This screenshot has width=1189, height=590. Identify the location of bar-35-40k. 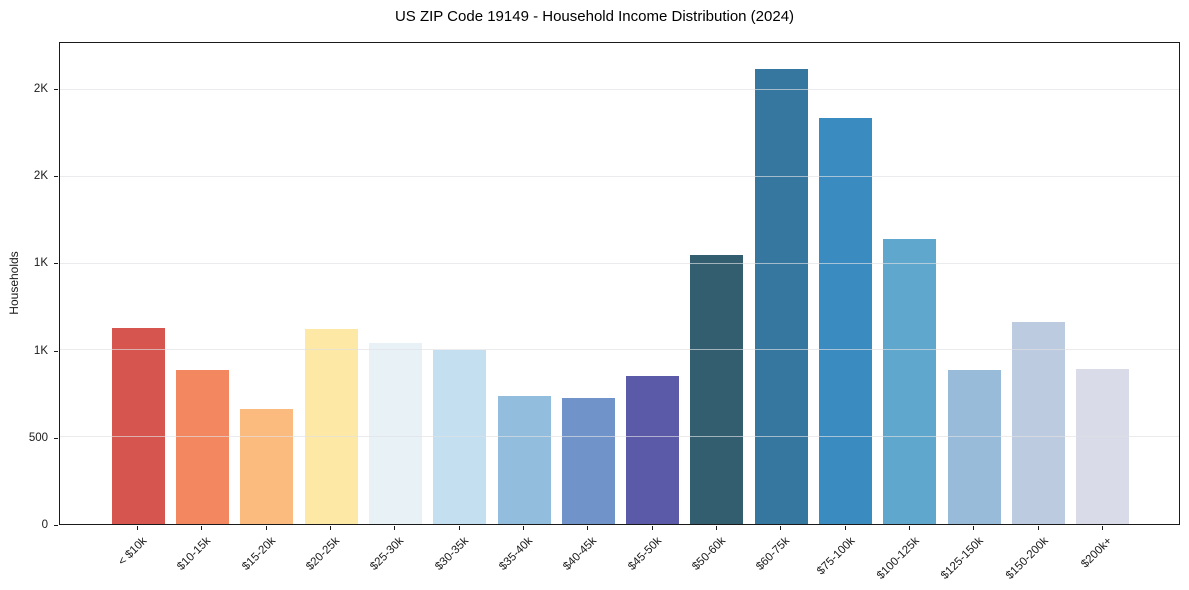
(524, 460).